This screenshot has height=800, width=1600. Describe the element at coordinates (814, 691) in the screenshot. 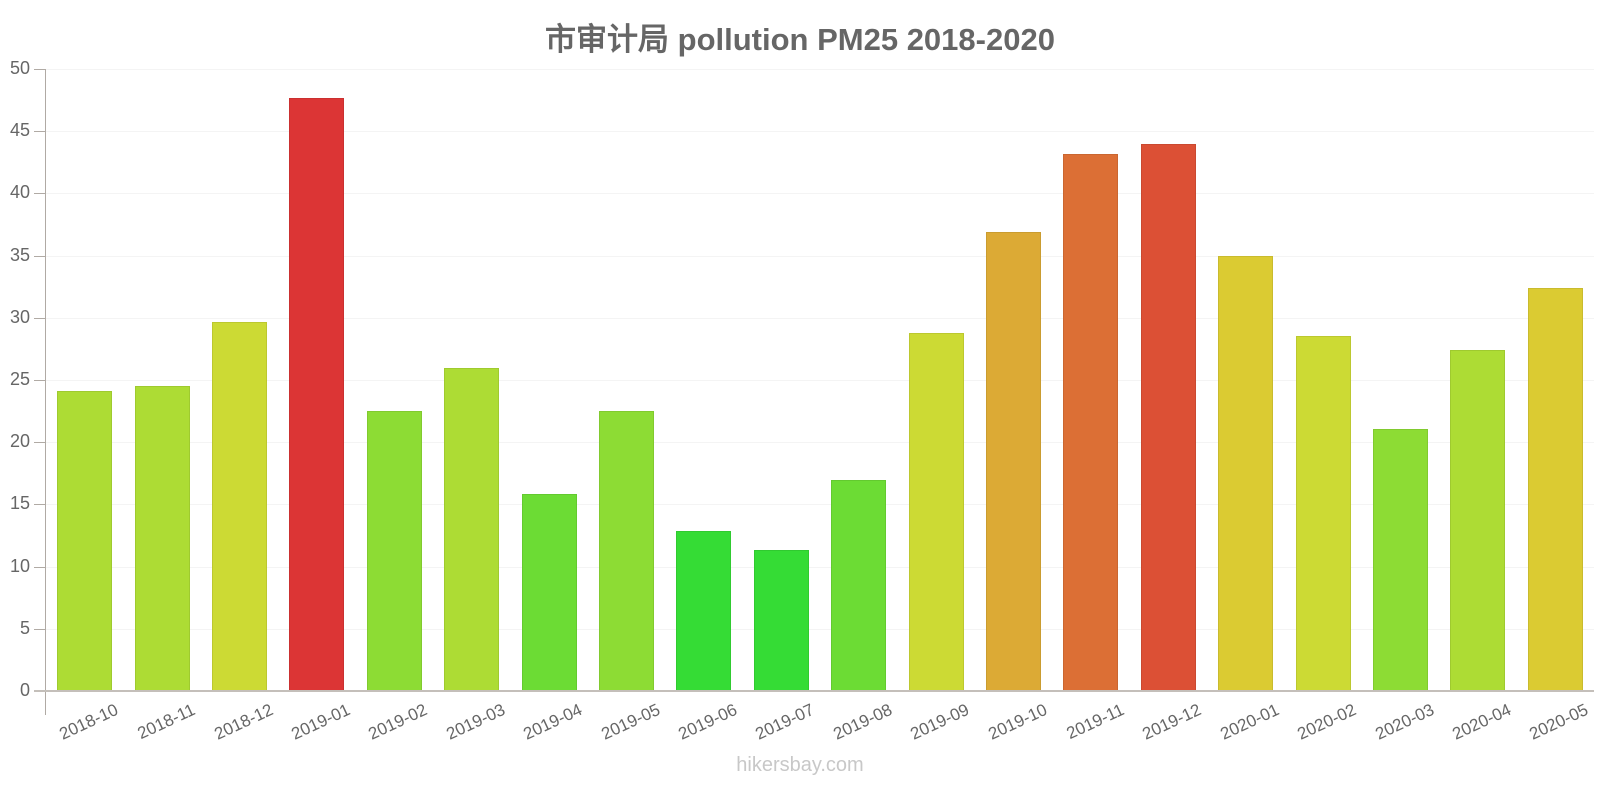

I see `x-axis-line` at that location.